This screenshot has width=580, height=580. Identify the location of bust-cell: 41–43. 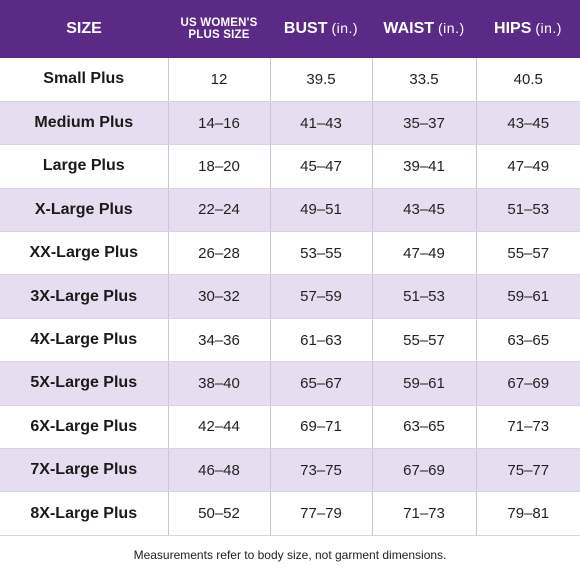
(320, 123).